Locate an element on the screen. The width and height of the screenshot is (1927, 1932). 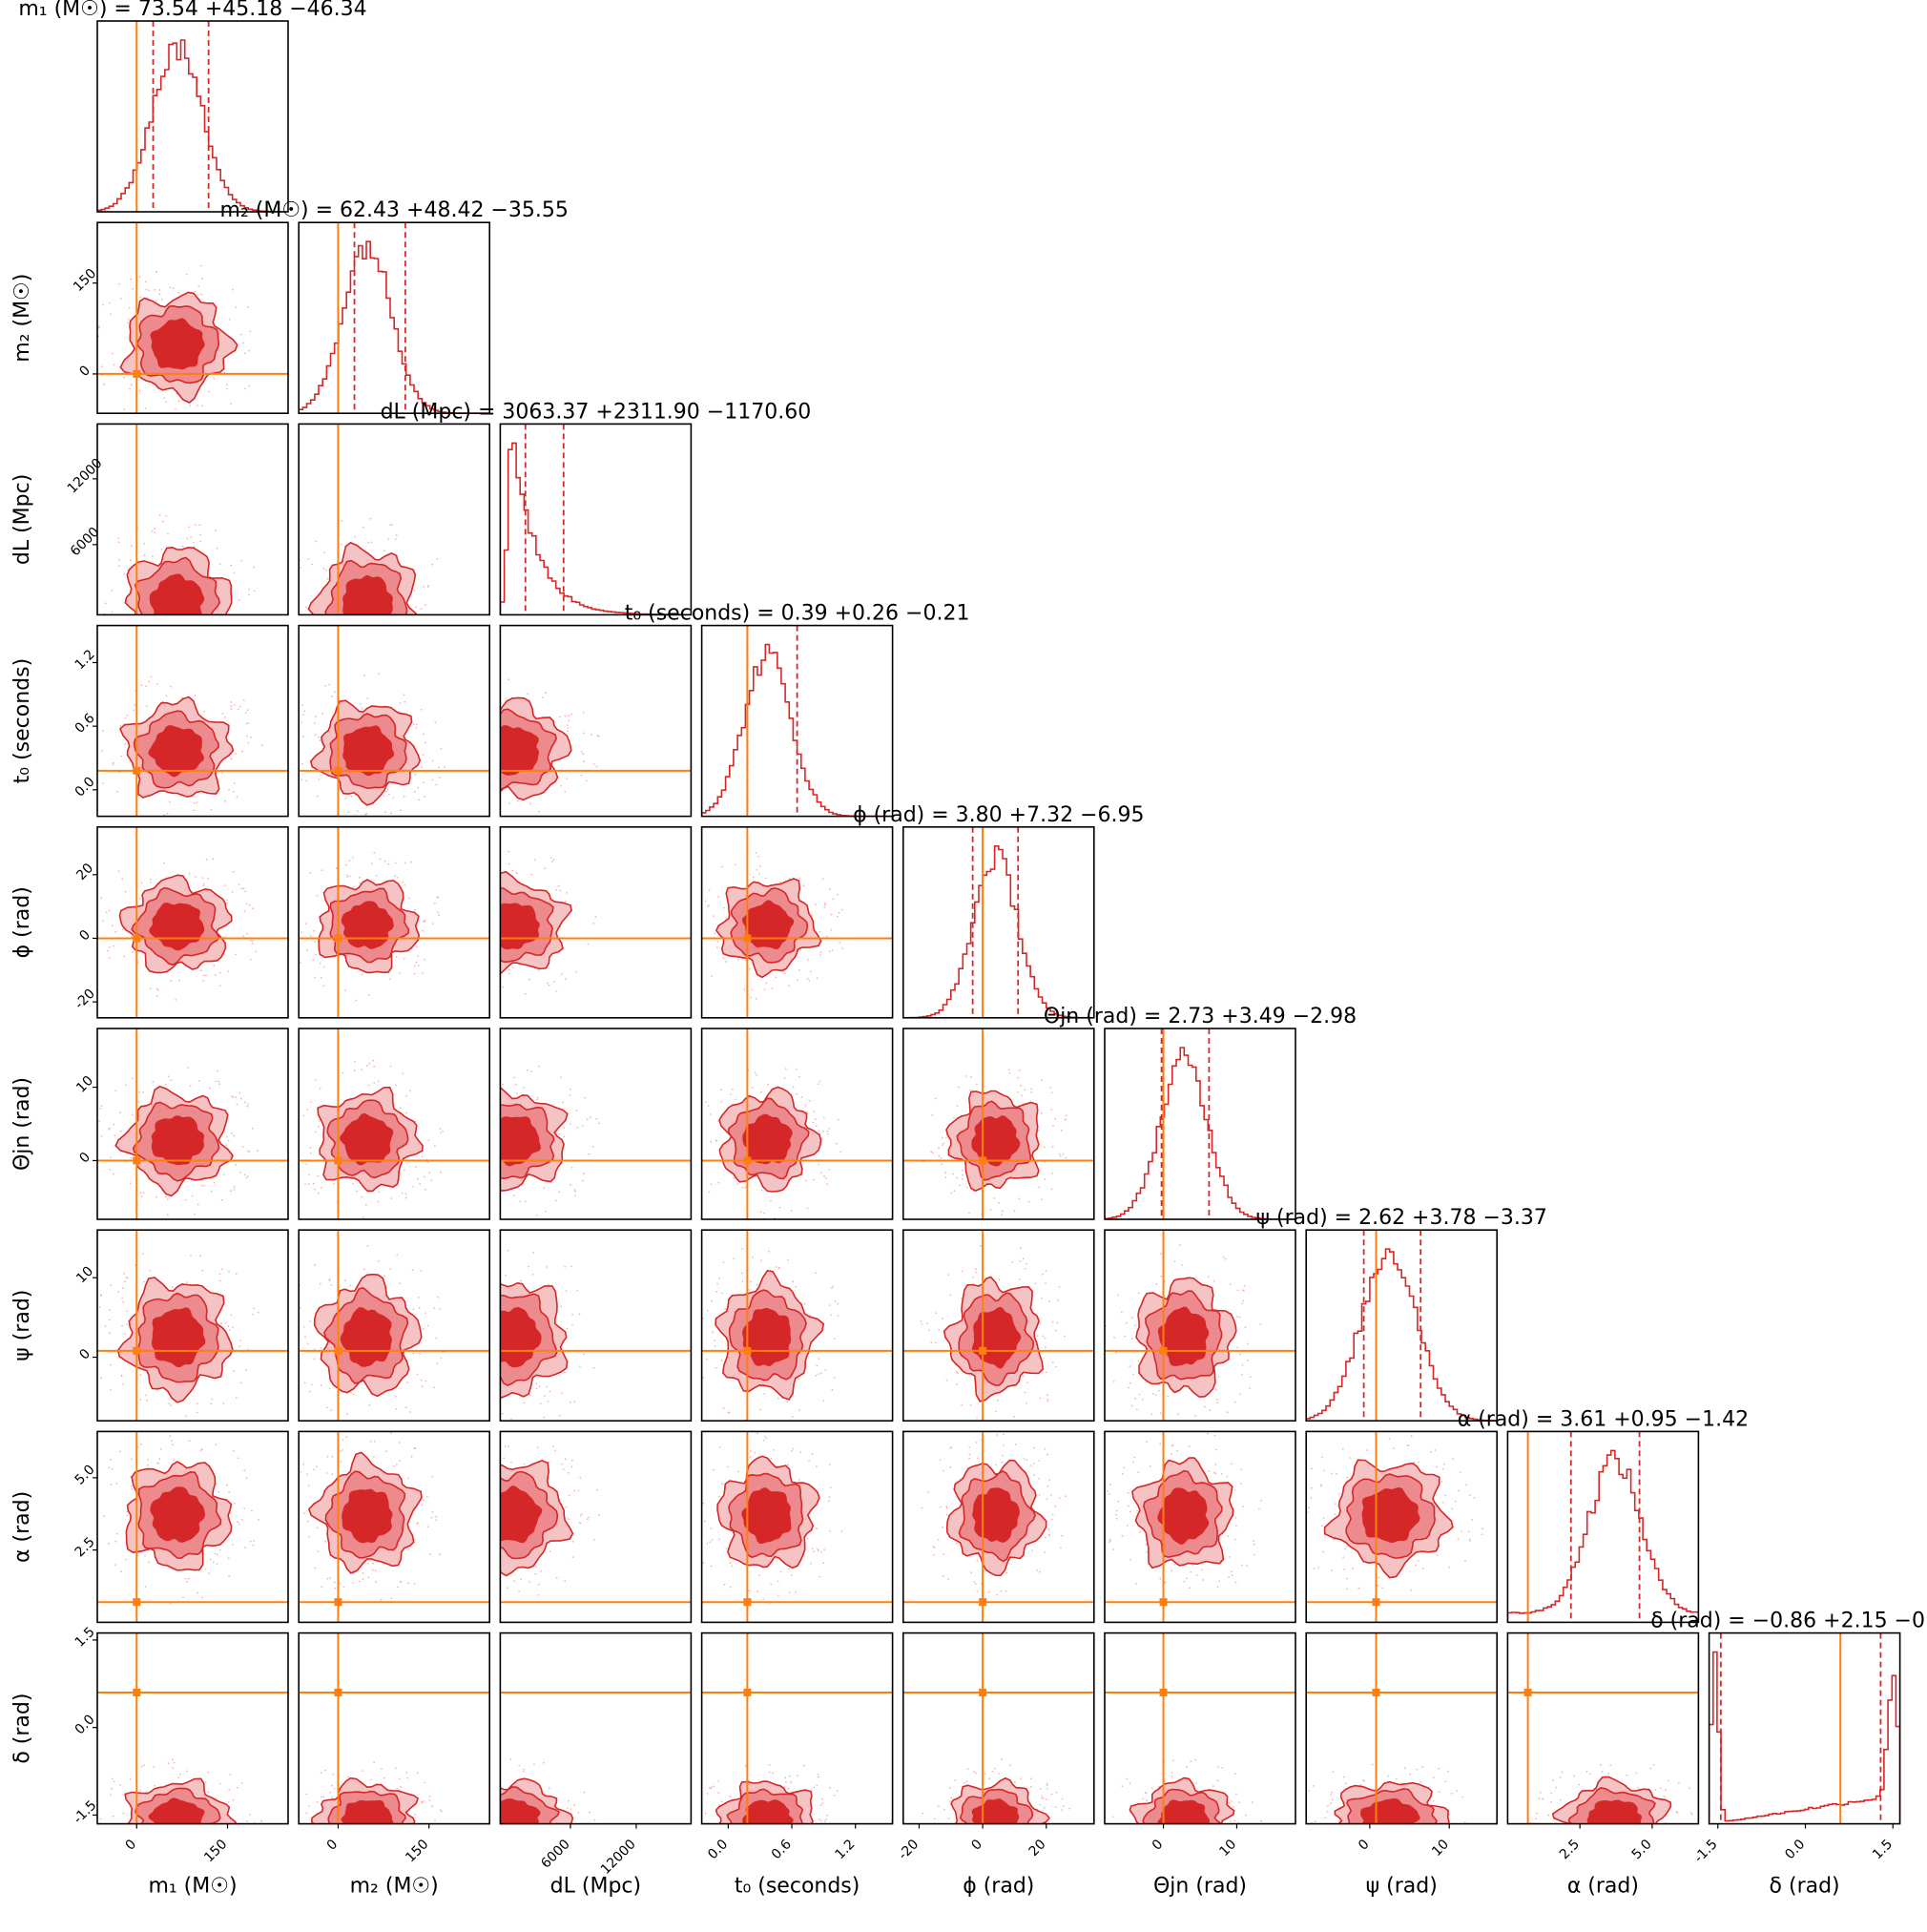
histogram-dL is located at coordinates (596, 519).